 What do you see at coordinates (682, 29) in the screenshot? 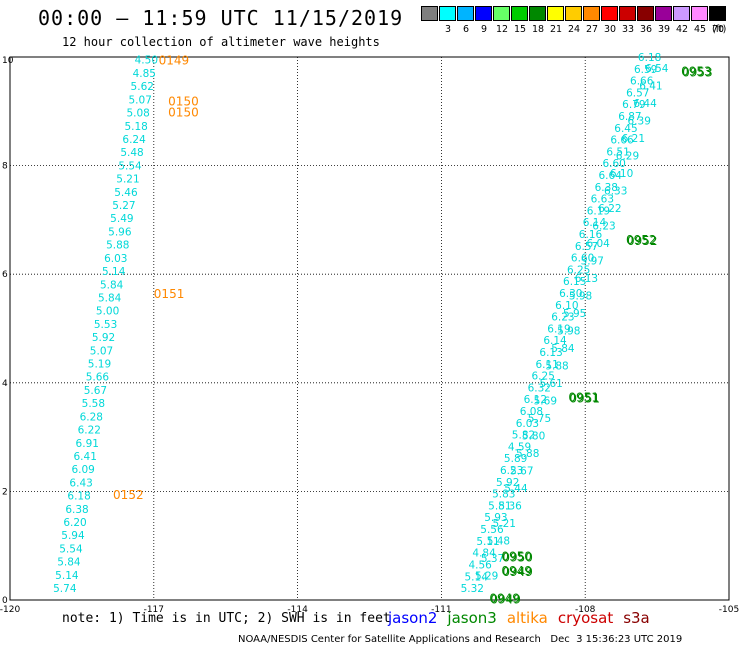
I see `colorbar-label: 42` at bounding box center [682, 29].